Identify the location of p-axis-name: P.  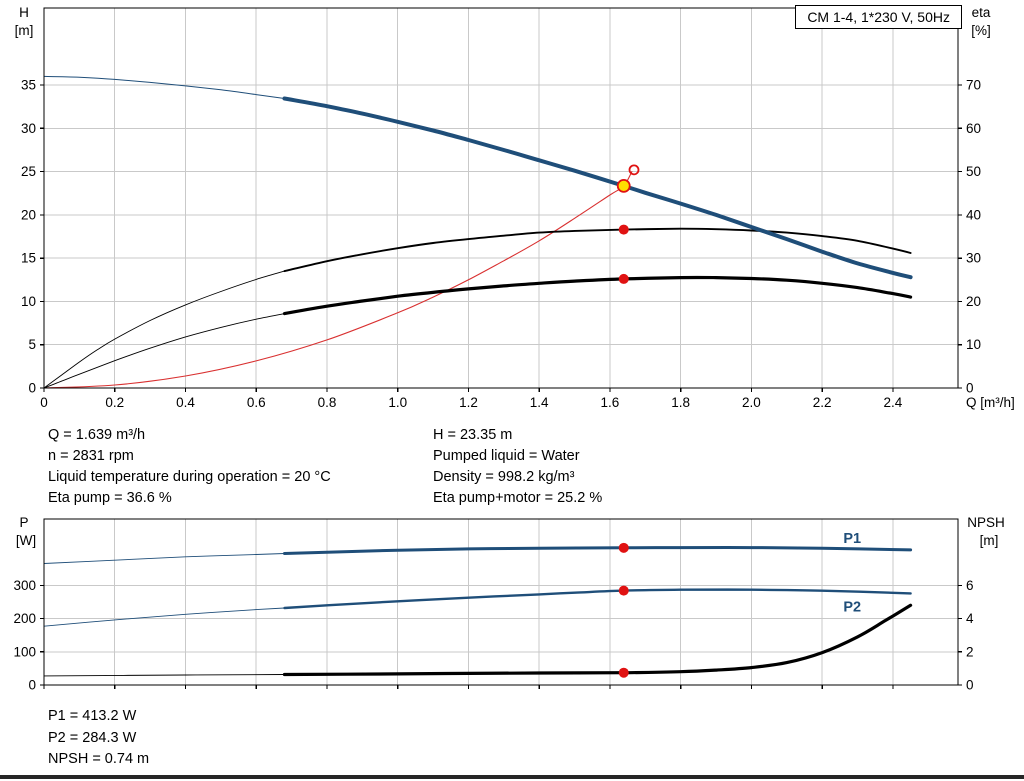
(23, 522).